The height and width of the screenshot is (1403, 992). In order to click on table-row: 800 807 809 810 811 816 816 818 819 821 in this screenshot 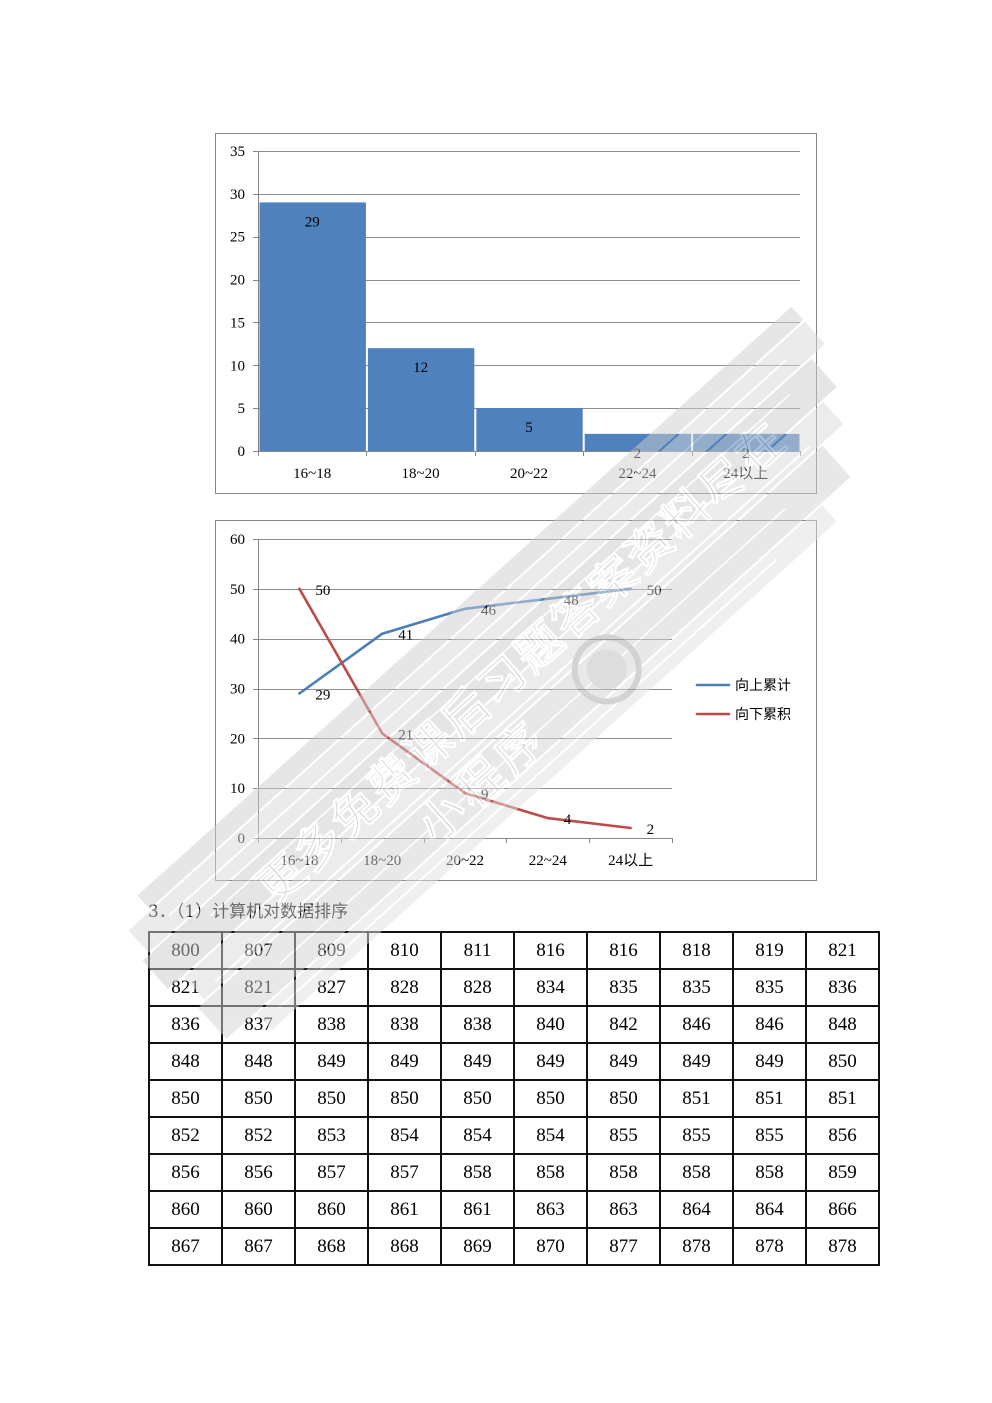, I will do `click(514, 950)`.